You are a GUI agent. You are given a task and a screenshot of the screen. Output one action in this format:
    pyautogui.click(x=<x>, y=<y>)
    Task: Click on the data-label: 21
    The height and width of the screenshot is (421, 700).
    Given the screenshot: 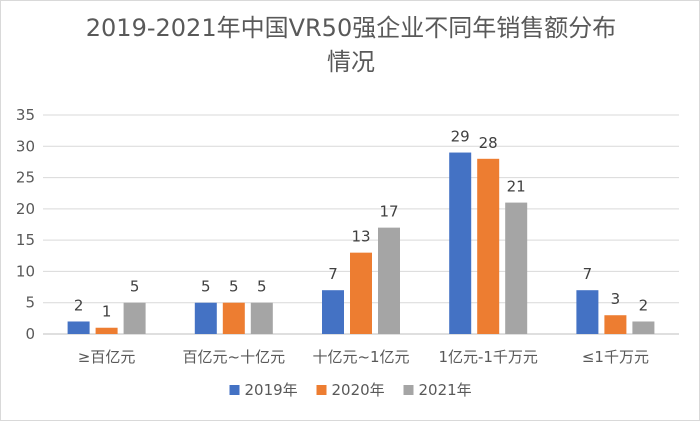 What is the action you would take?
    pyautogui.click(x=516, y=187)
    